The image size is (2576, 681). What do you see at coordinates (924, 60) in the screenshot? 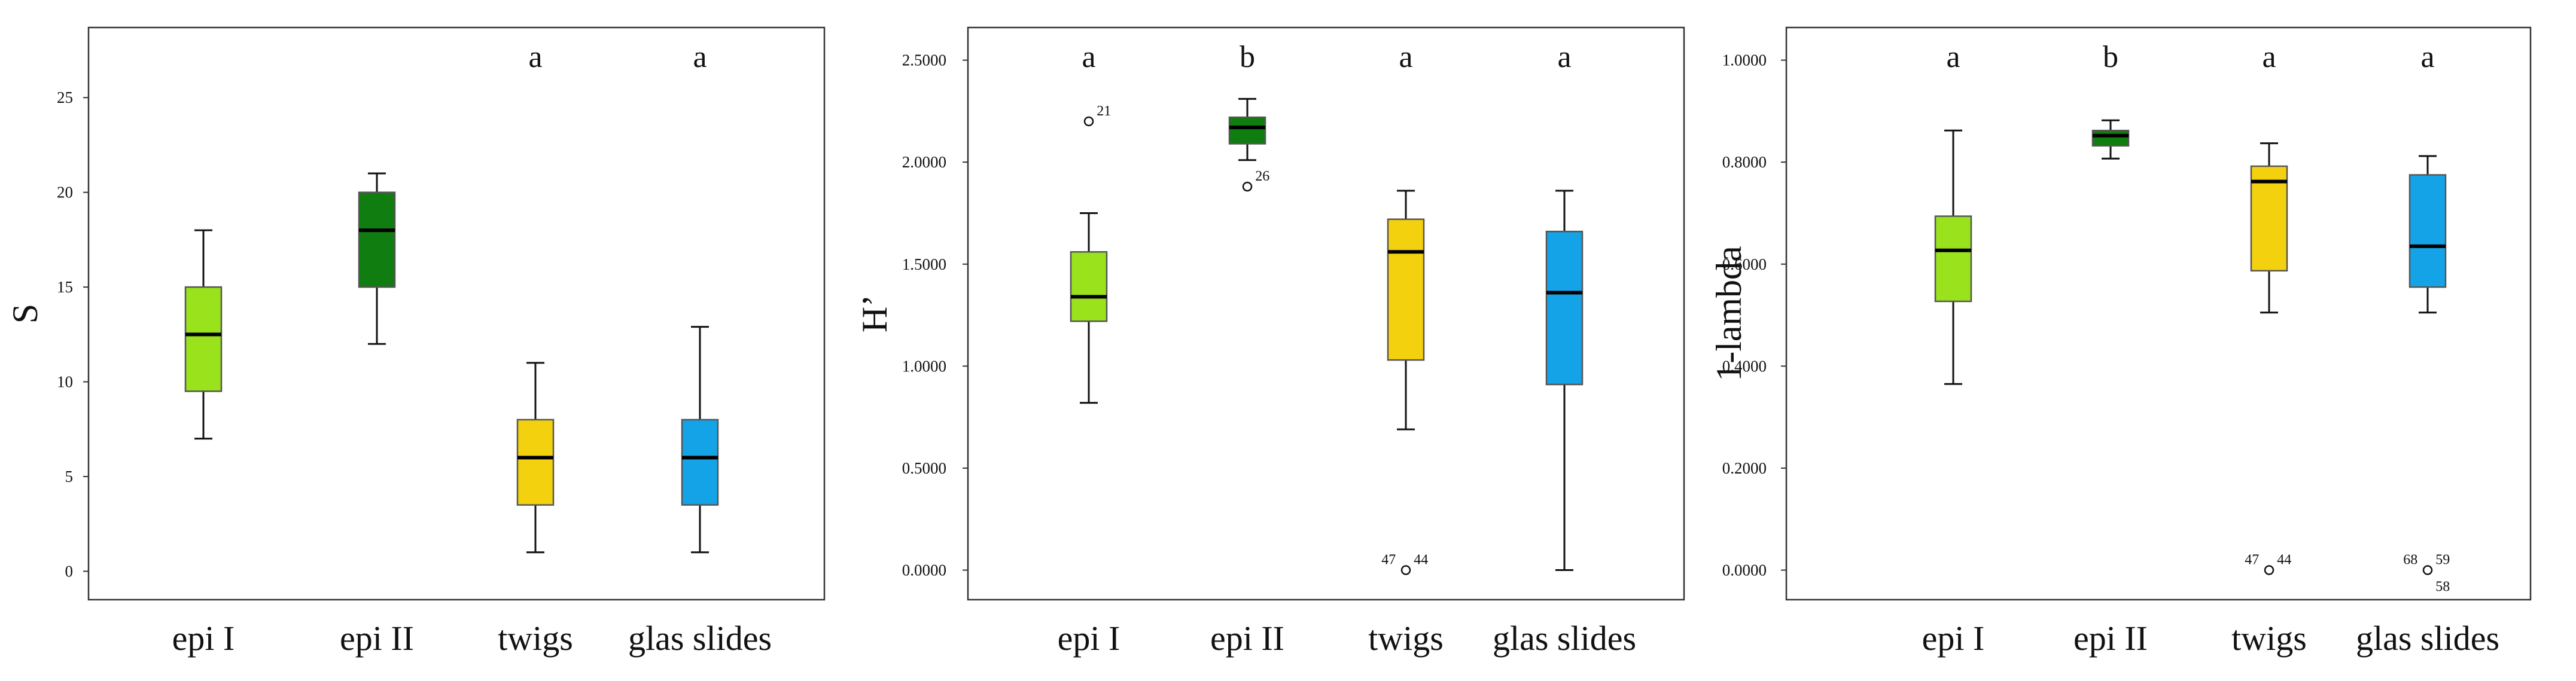
I see `y-tick-label: 2.5000` at bounding box center [924, 60].